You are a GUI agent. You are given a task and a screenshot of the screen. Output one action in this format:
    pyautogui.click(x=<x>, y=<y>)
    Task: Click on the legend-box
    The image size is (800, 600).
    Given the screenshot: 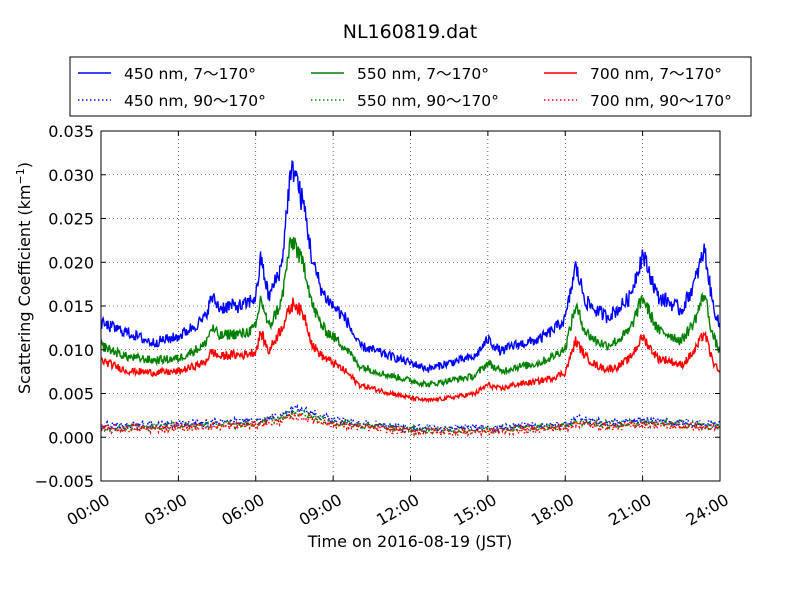 What is the action you would take?
    pyautogui.click(x=410, y=86)
    